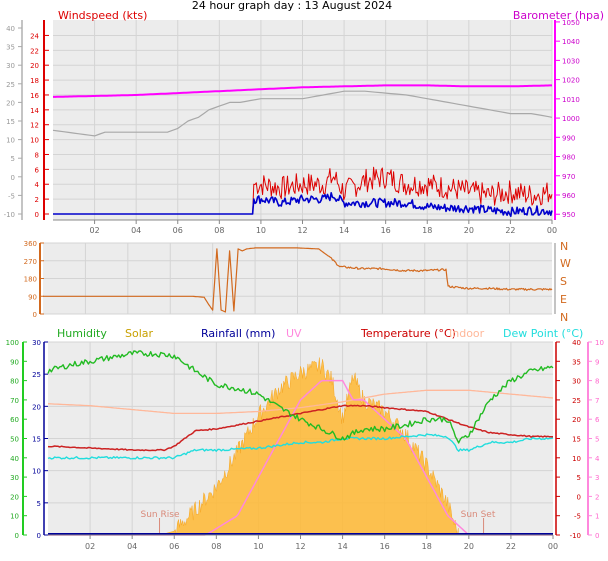 Image resolution: width=608 pixels, height=561 pixels. Describe the element at coordinates (10, 103) in the screenshot. I see `far-left-tick-label: 20` at that location.